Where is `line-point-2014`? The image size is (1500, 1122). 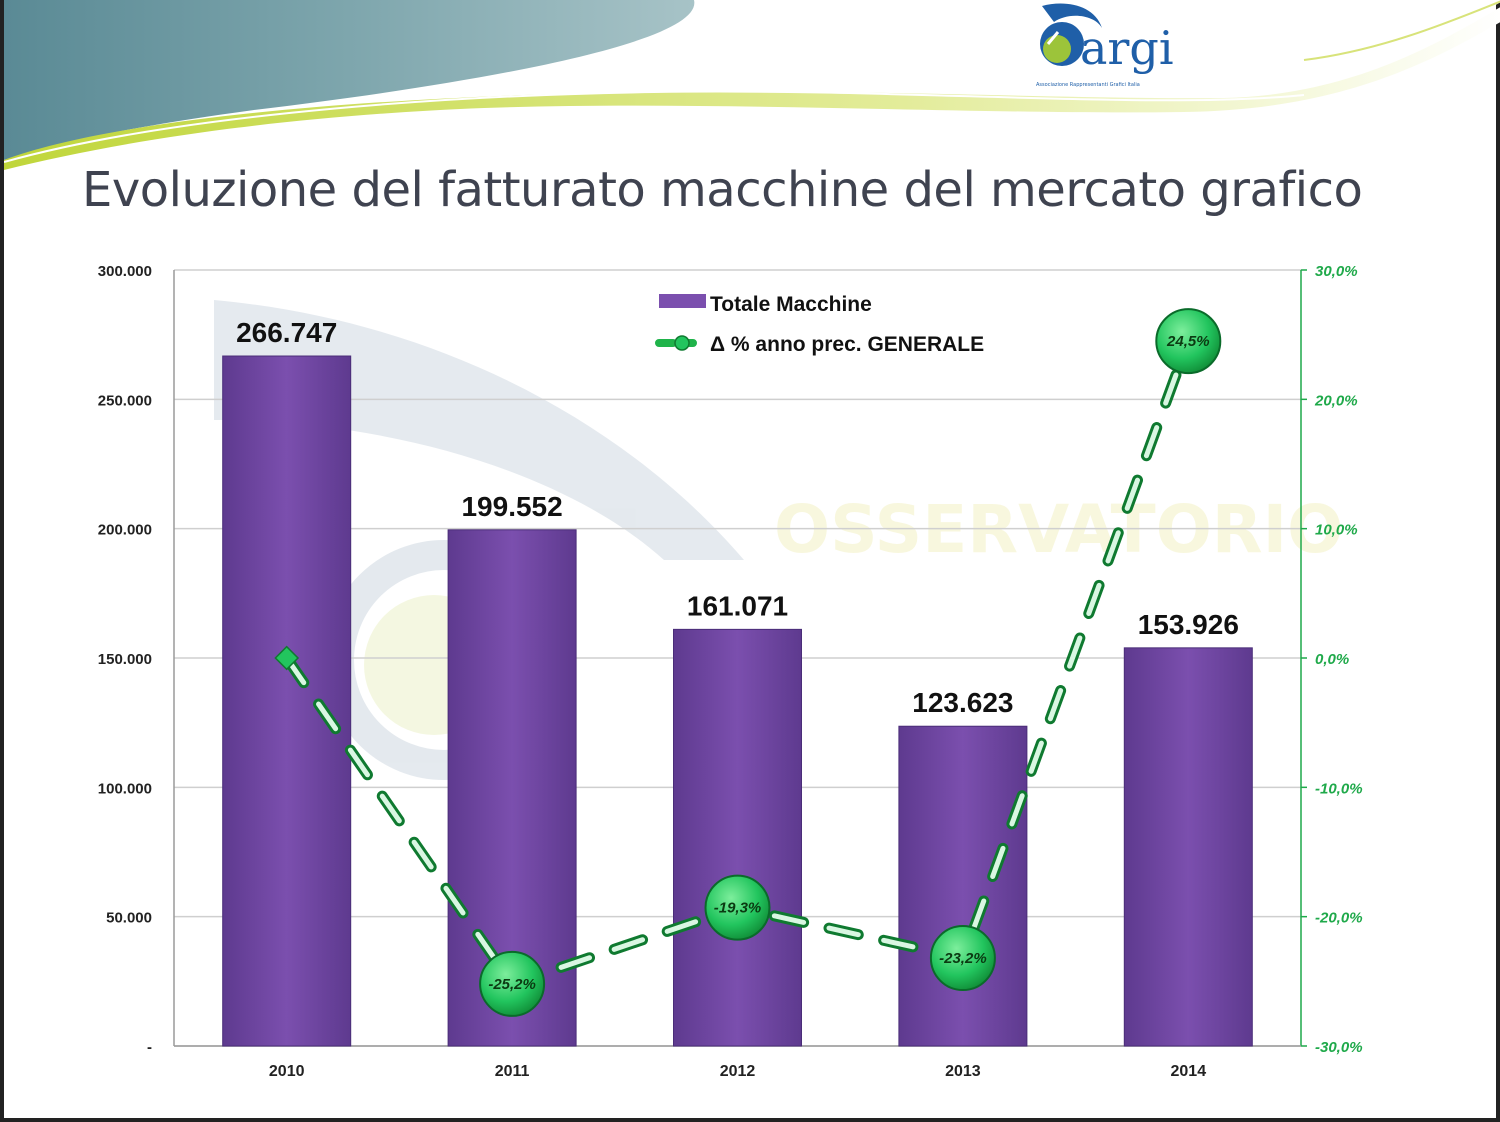 line-point-2014 is located at coordinates (1188, 341).